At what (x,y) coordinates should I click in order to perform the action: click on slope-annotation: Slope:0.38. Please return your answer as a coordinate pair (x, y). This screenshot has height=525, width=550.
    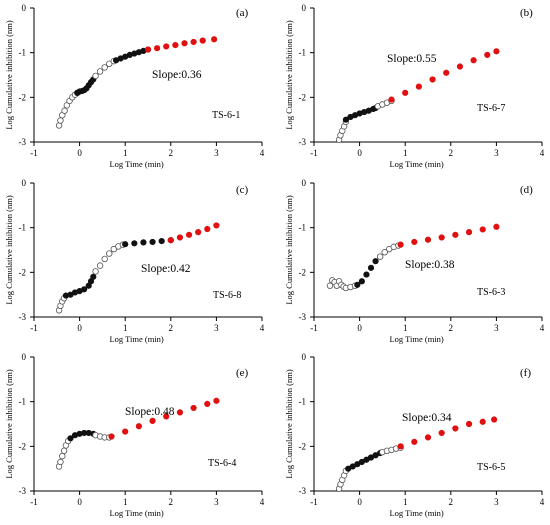
    Looking at the image, I should click on (430, 265).